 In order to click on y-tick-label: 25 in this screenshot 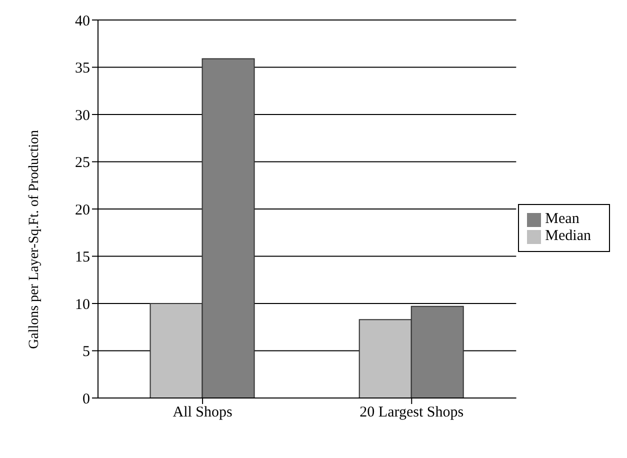, I will do `click(82, 163)`.